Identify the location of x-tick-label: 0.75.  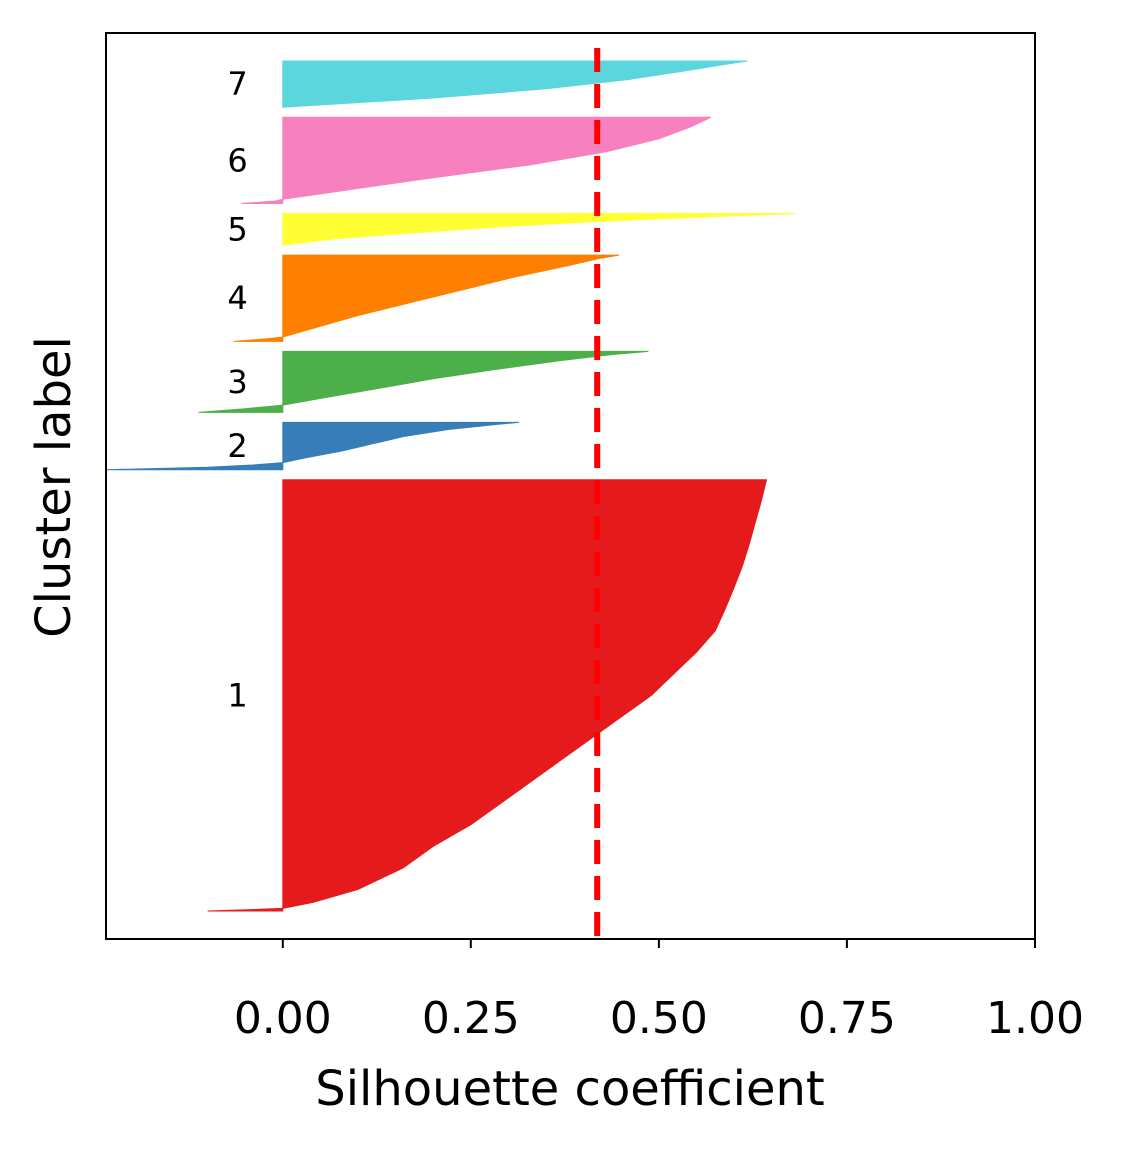
(847, 1018).